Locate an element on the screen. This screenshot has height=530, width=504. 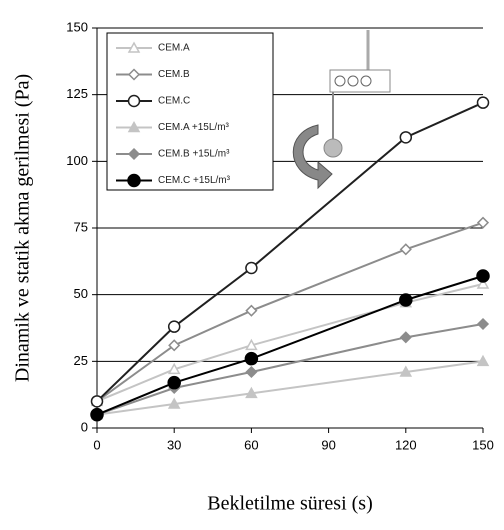
y-tick-label: 25 is located at coordinates (81, 360).